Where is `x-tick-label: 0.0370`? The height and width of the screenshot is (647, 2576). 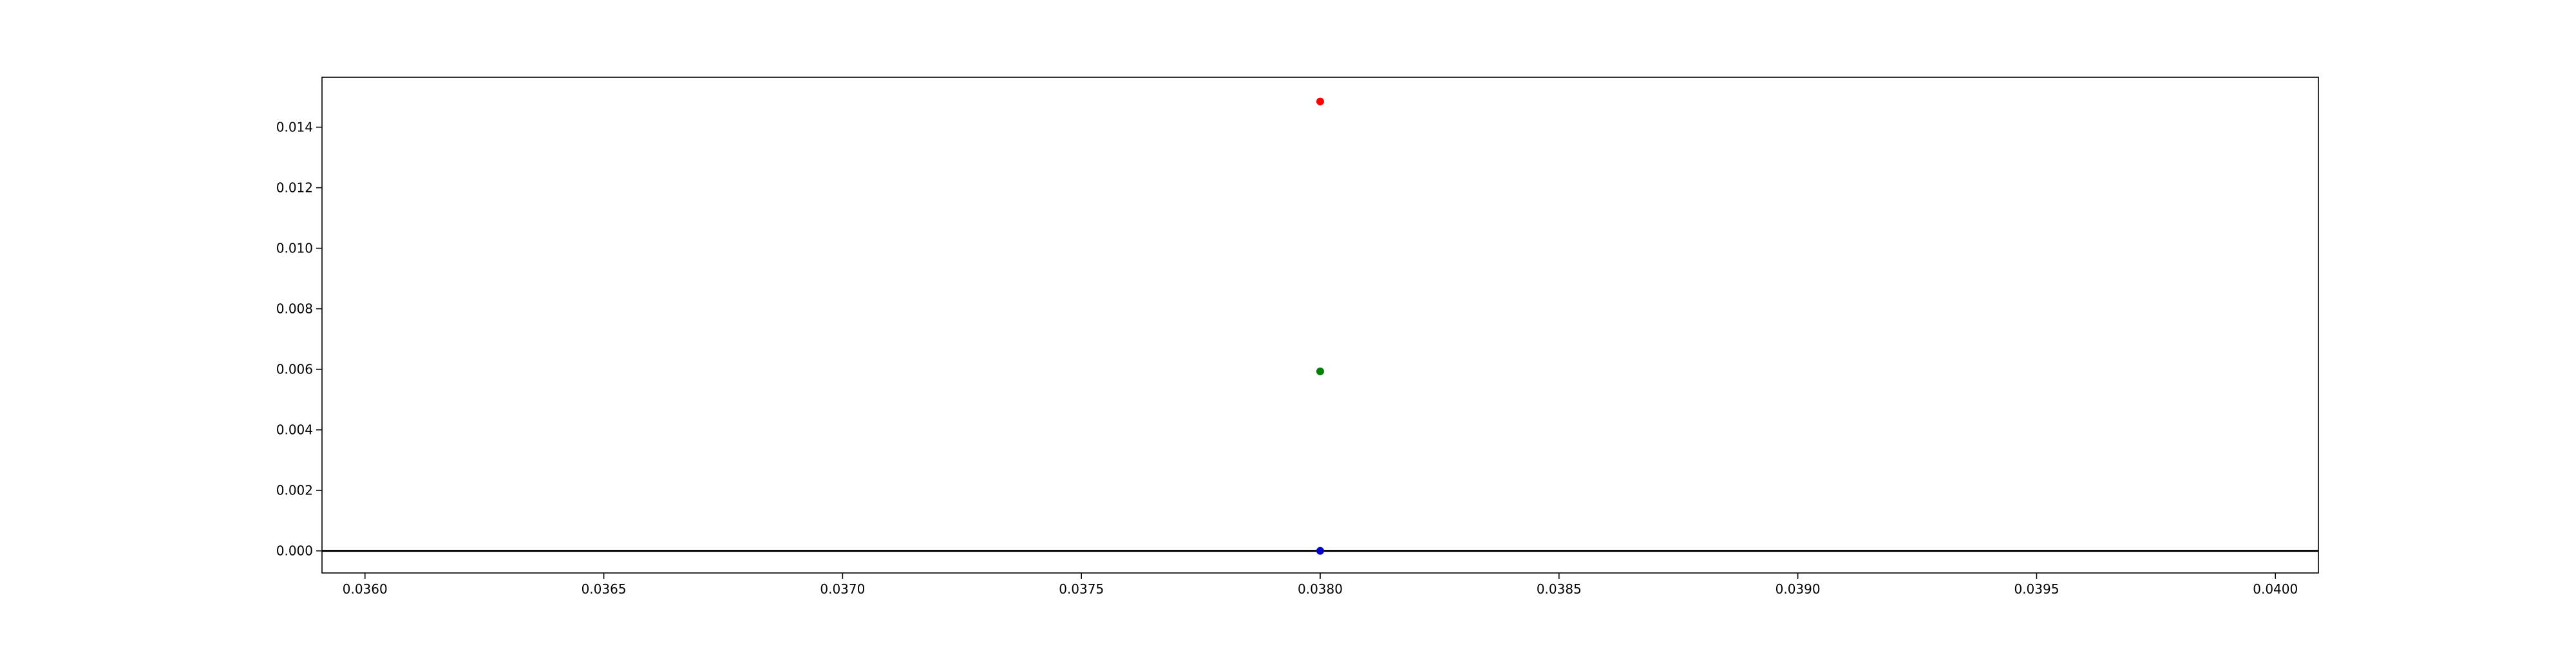 x-tick-label: 0.0370 is located at coordinates (843, 589).